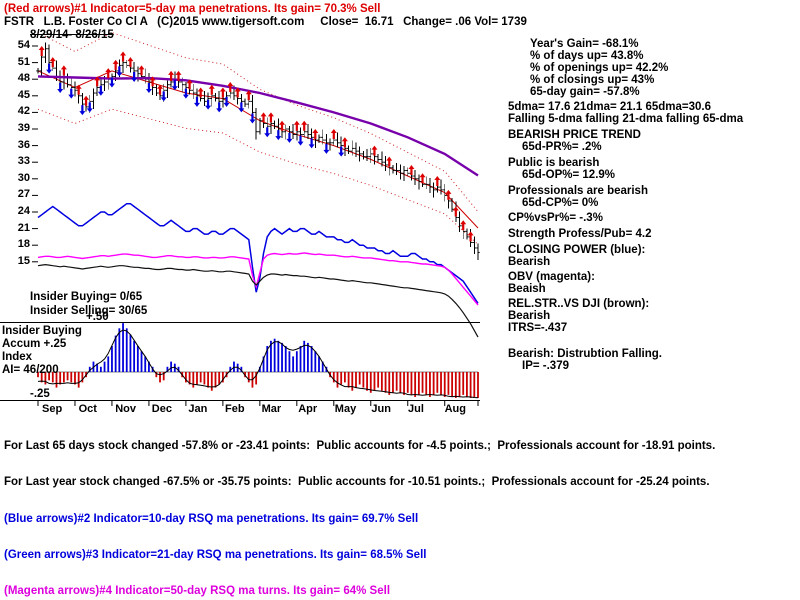 The image size is (800, 600). I want to click on month-tick-label: Apr, so click(308, 409).